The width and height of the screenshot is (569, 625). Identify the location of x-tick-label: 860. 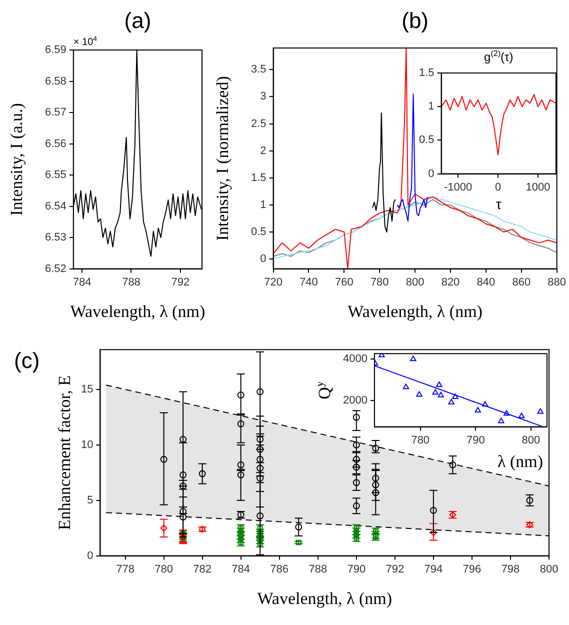
(521, 282).